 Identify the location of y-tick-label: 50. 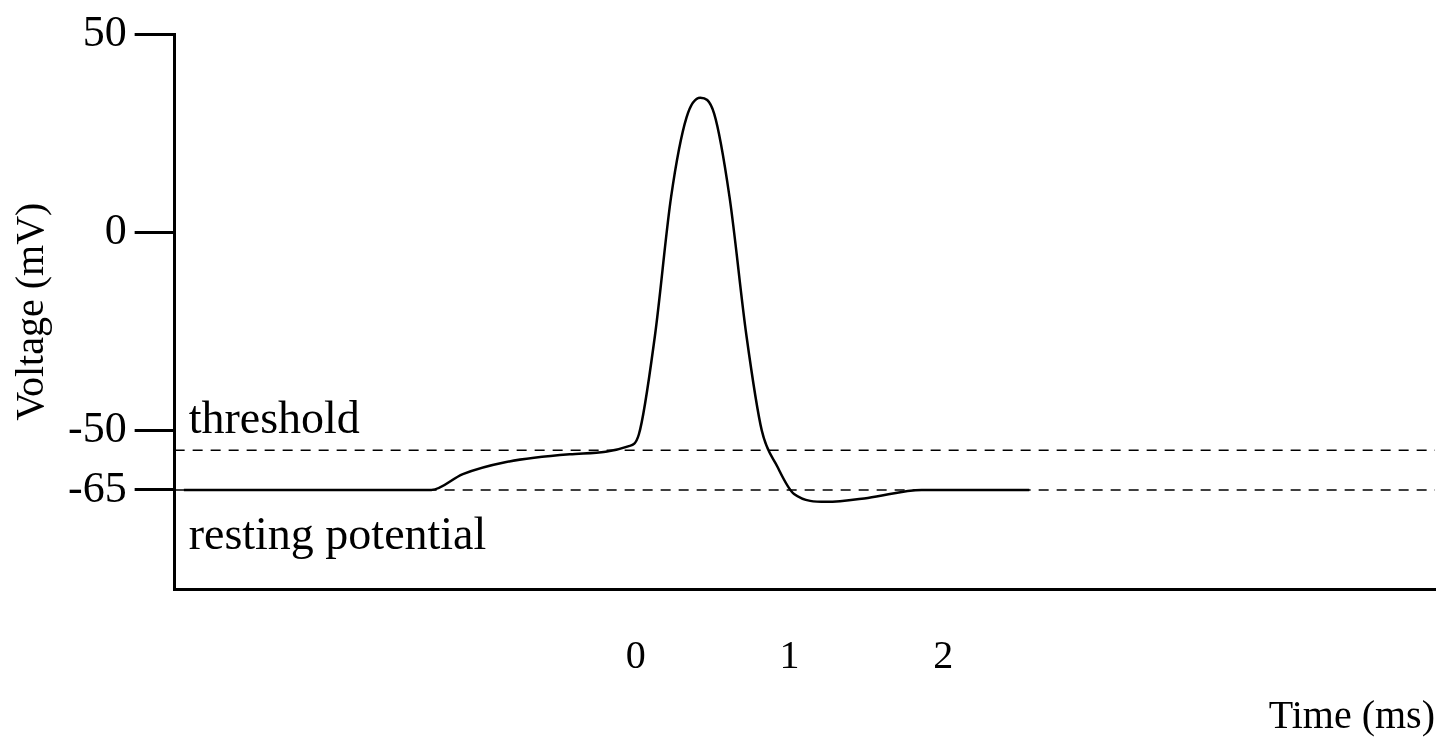
(104, 31).